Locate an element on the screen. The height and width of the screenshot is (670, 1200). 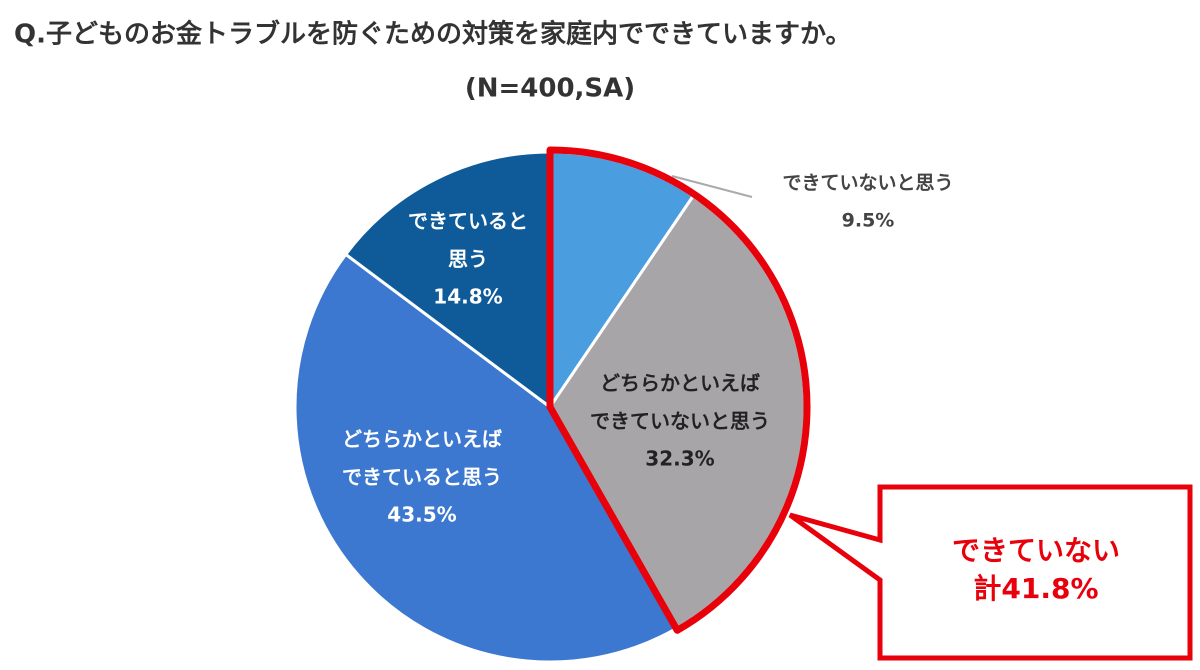
chart-subtitle: (N=400,SA) is located at coordinates (550, 89).